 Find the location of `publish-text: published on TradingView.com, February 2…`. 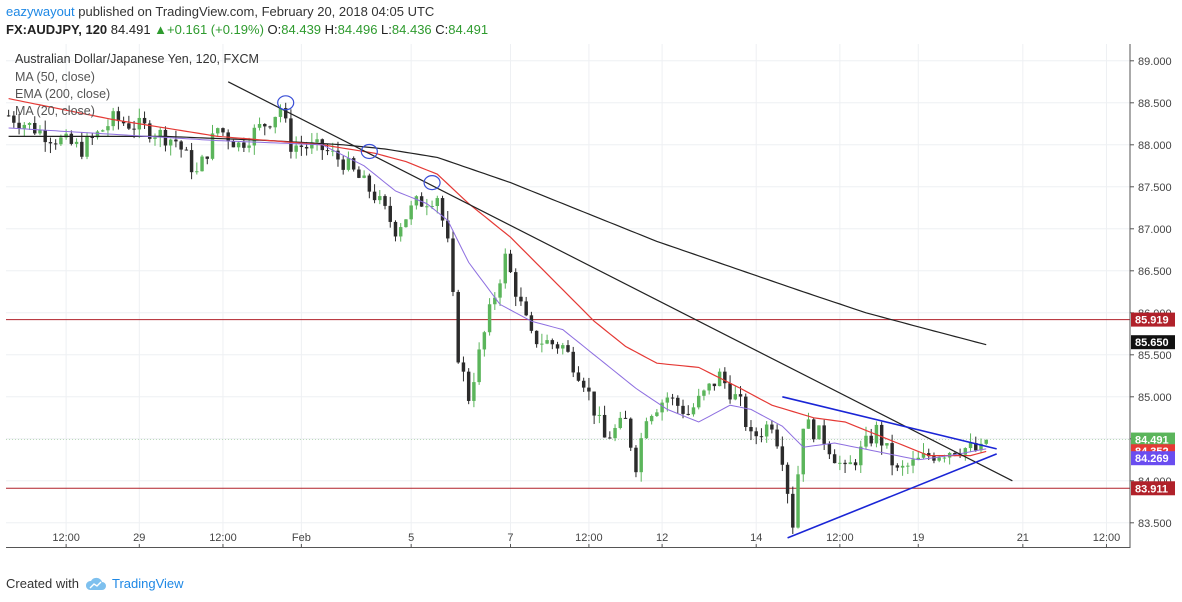

publish-text: published on TradingView.com, February 2… is located at coordinates (254, 11).